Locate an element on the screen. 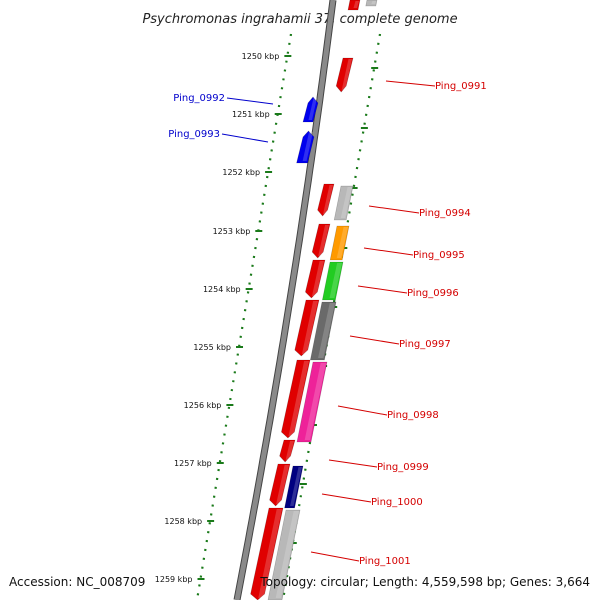 The image size is (600, 600). tick-1251-kbp: 1251 kbp is located at coordinates (257, 114).